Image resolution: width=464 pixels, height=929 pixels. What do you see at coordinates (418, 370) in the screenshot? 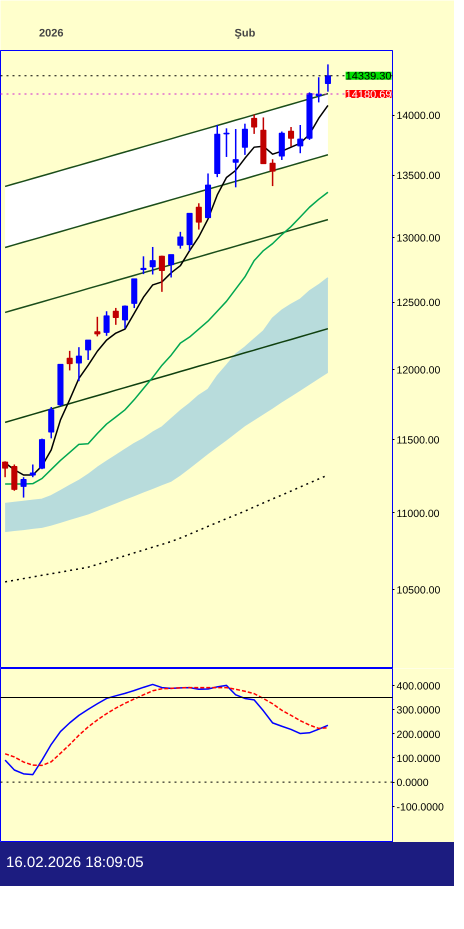
I see `y-tick-label: 12000.00` at bounding box center [418, 370].